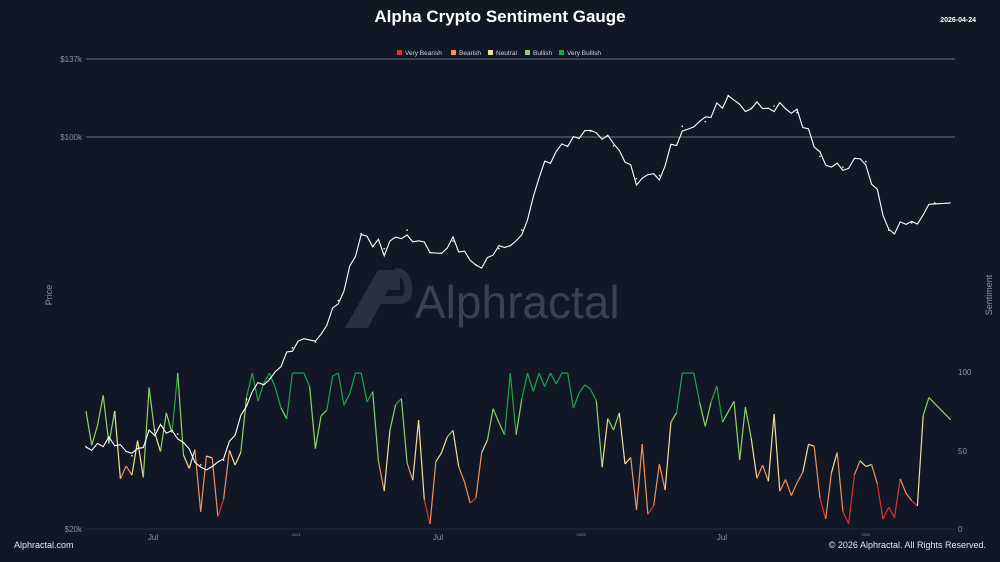 The image size is (1000, 562). I want to click on y2-axis-title: Sentiment, so click(989, 294).